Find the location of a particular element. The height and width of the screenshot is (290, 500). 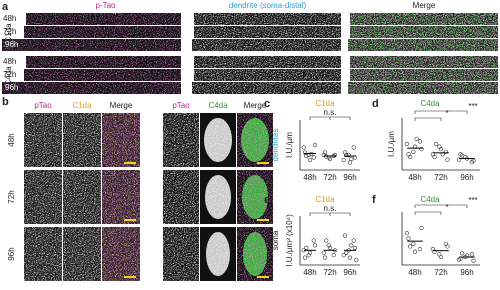

significance-label: * is located at coordinates (446, 207).